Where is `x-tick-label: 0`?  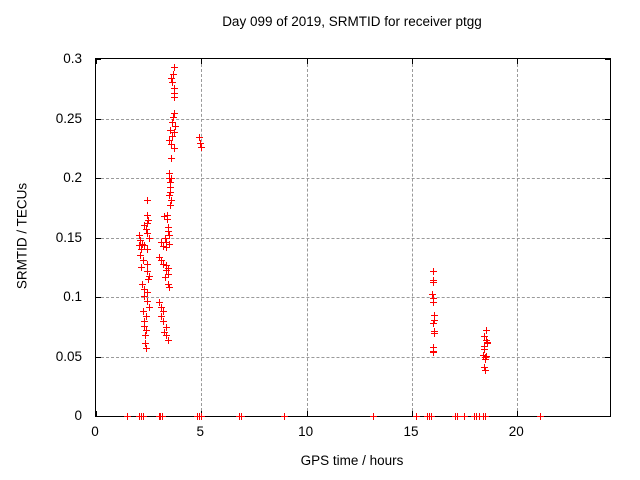 x-tick-label: 0 is located at coordinates (95, 431).